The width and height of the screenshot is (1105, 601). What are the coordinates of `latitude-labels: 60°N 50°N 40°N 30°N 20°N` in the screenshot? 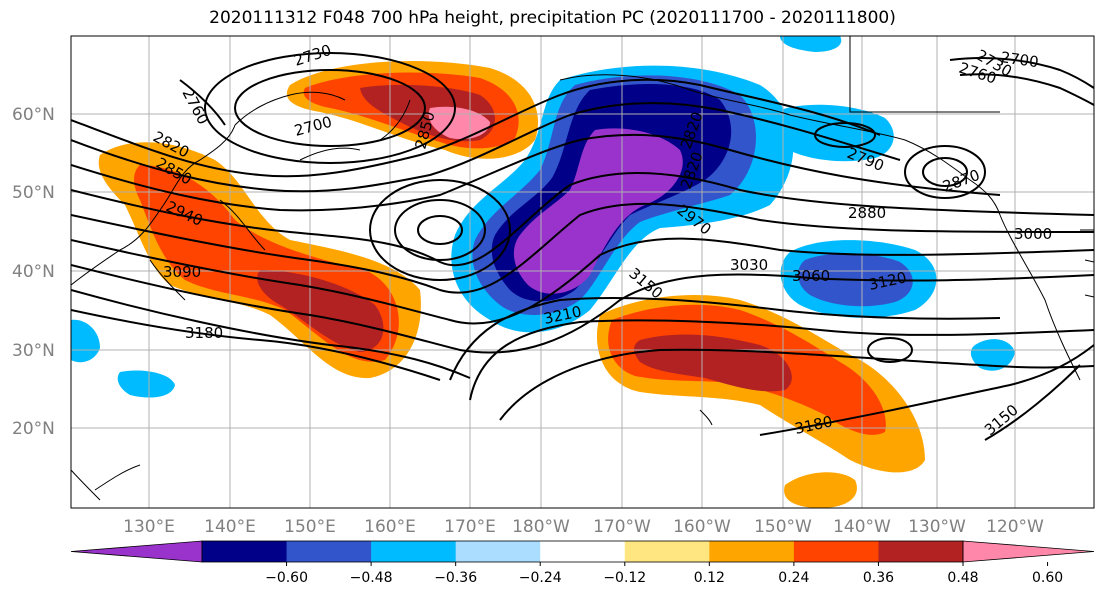 It's located at (33, 272).